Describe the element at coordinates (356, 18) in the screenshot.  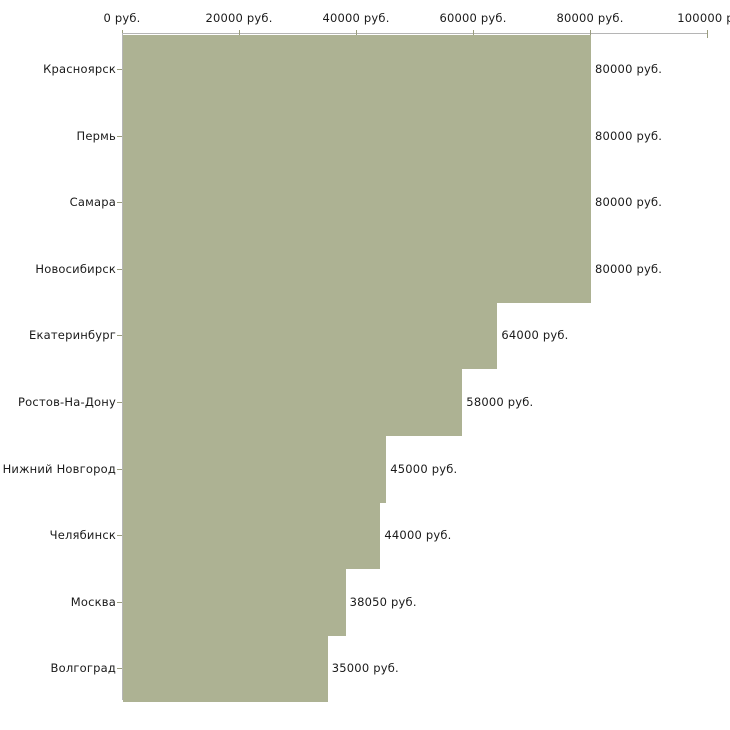
I see `x-axis-tick-label: 40000 руб.` at that location.